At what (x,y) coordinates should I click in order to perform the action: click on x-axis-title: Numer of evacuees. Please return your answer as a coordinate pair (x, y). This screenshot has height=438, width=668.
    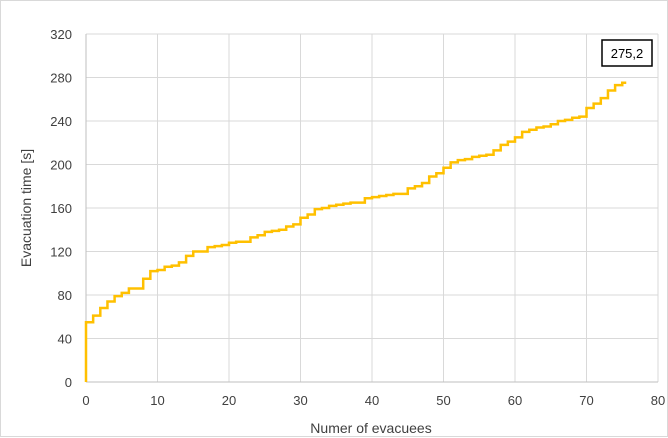
    Looking at the image, I should click on (370, 428).